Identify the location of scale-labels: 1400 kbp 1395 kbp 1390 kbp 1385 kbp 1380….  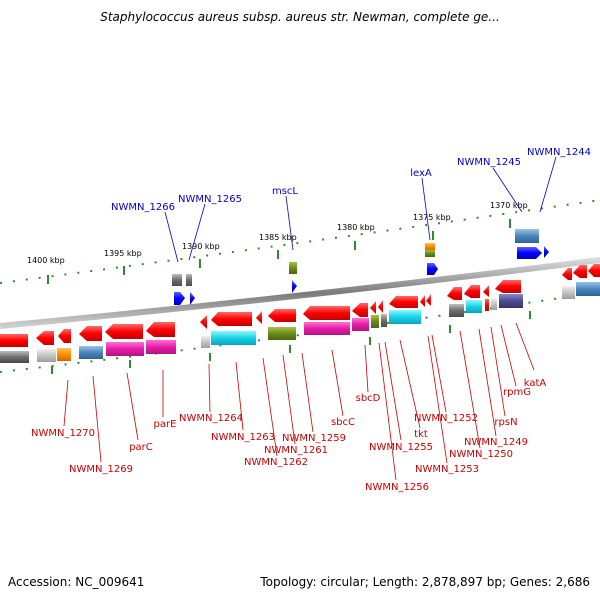
(277, 233).